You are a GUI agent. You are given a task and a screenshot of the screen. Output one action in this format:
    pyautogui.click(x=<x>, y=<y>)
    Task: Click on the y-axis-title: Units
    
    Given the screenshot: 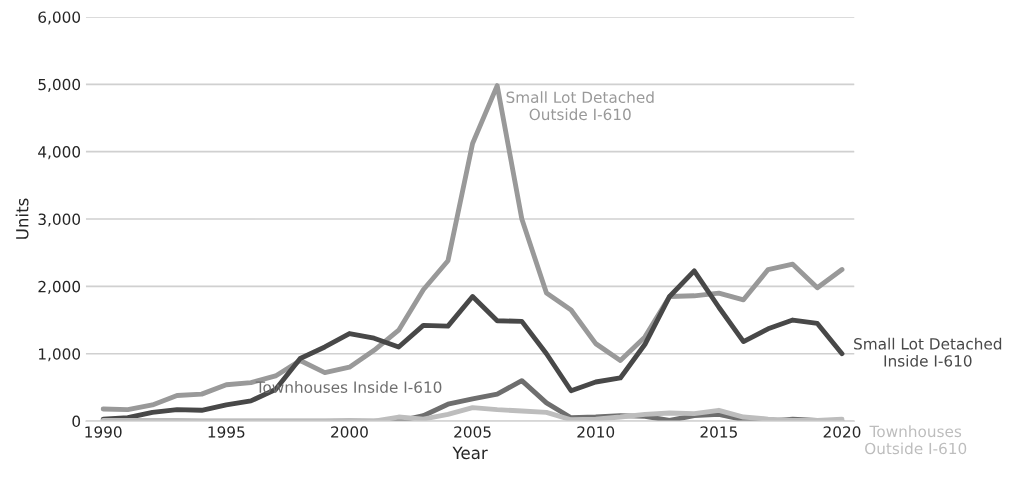 What is the action you would take?
    pyautogui.click(x=22, y=218)
    